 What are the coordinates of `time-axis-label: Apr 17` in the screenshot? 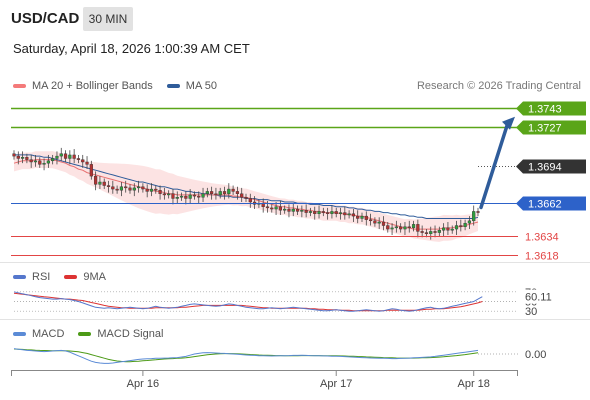 It's located at (336, 384).